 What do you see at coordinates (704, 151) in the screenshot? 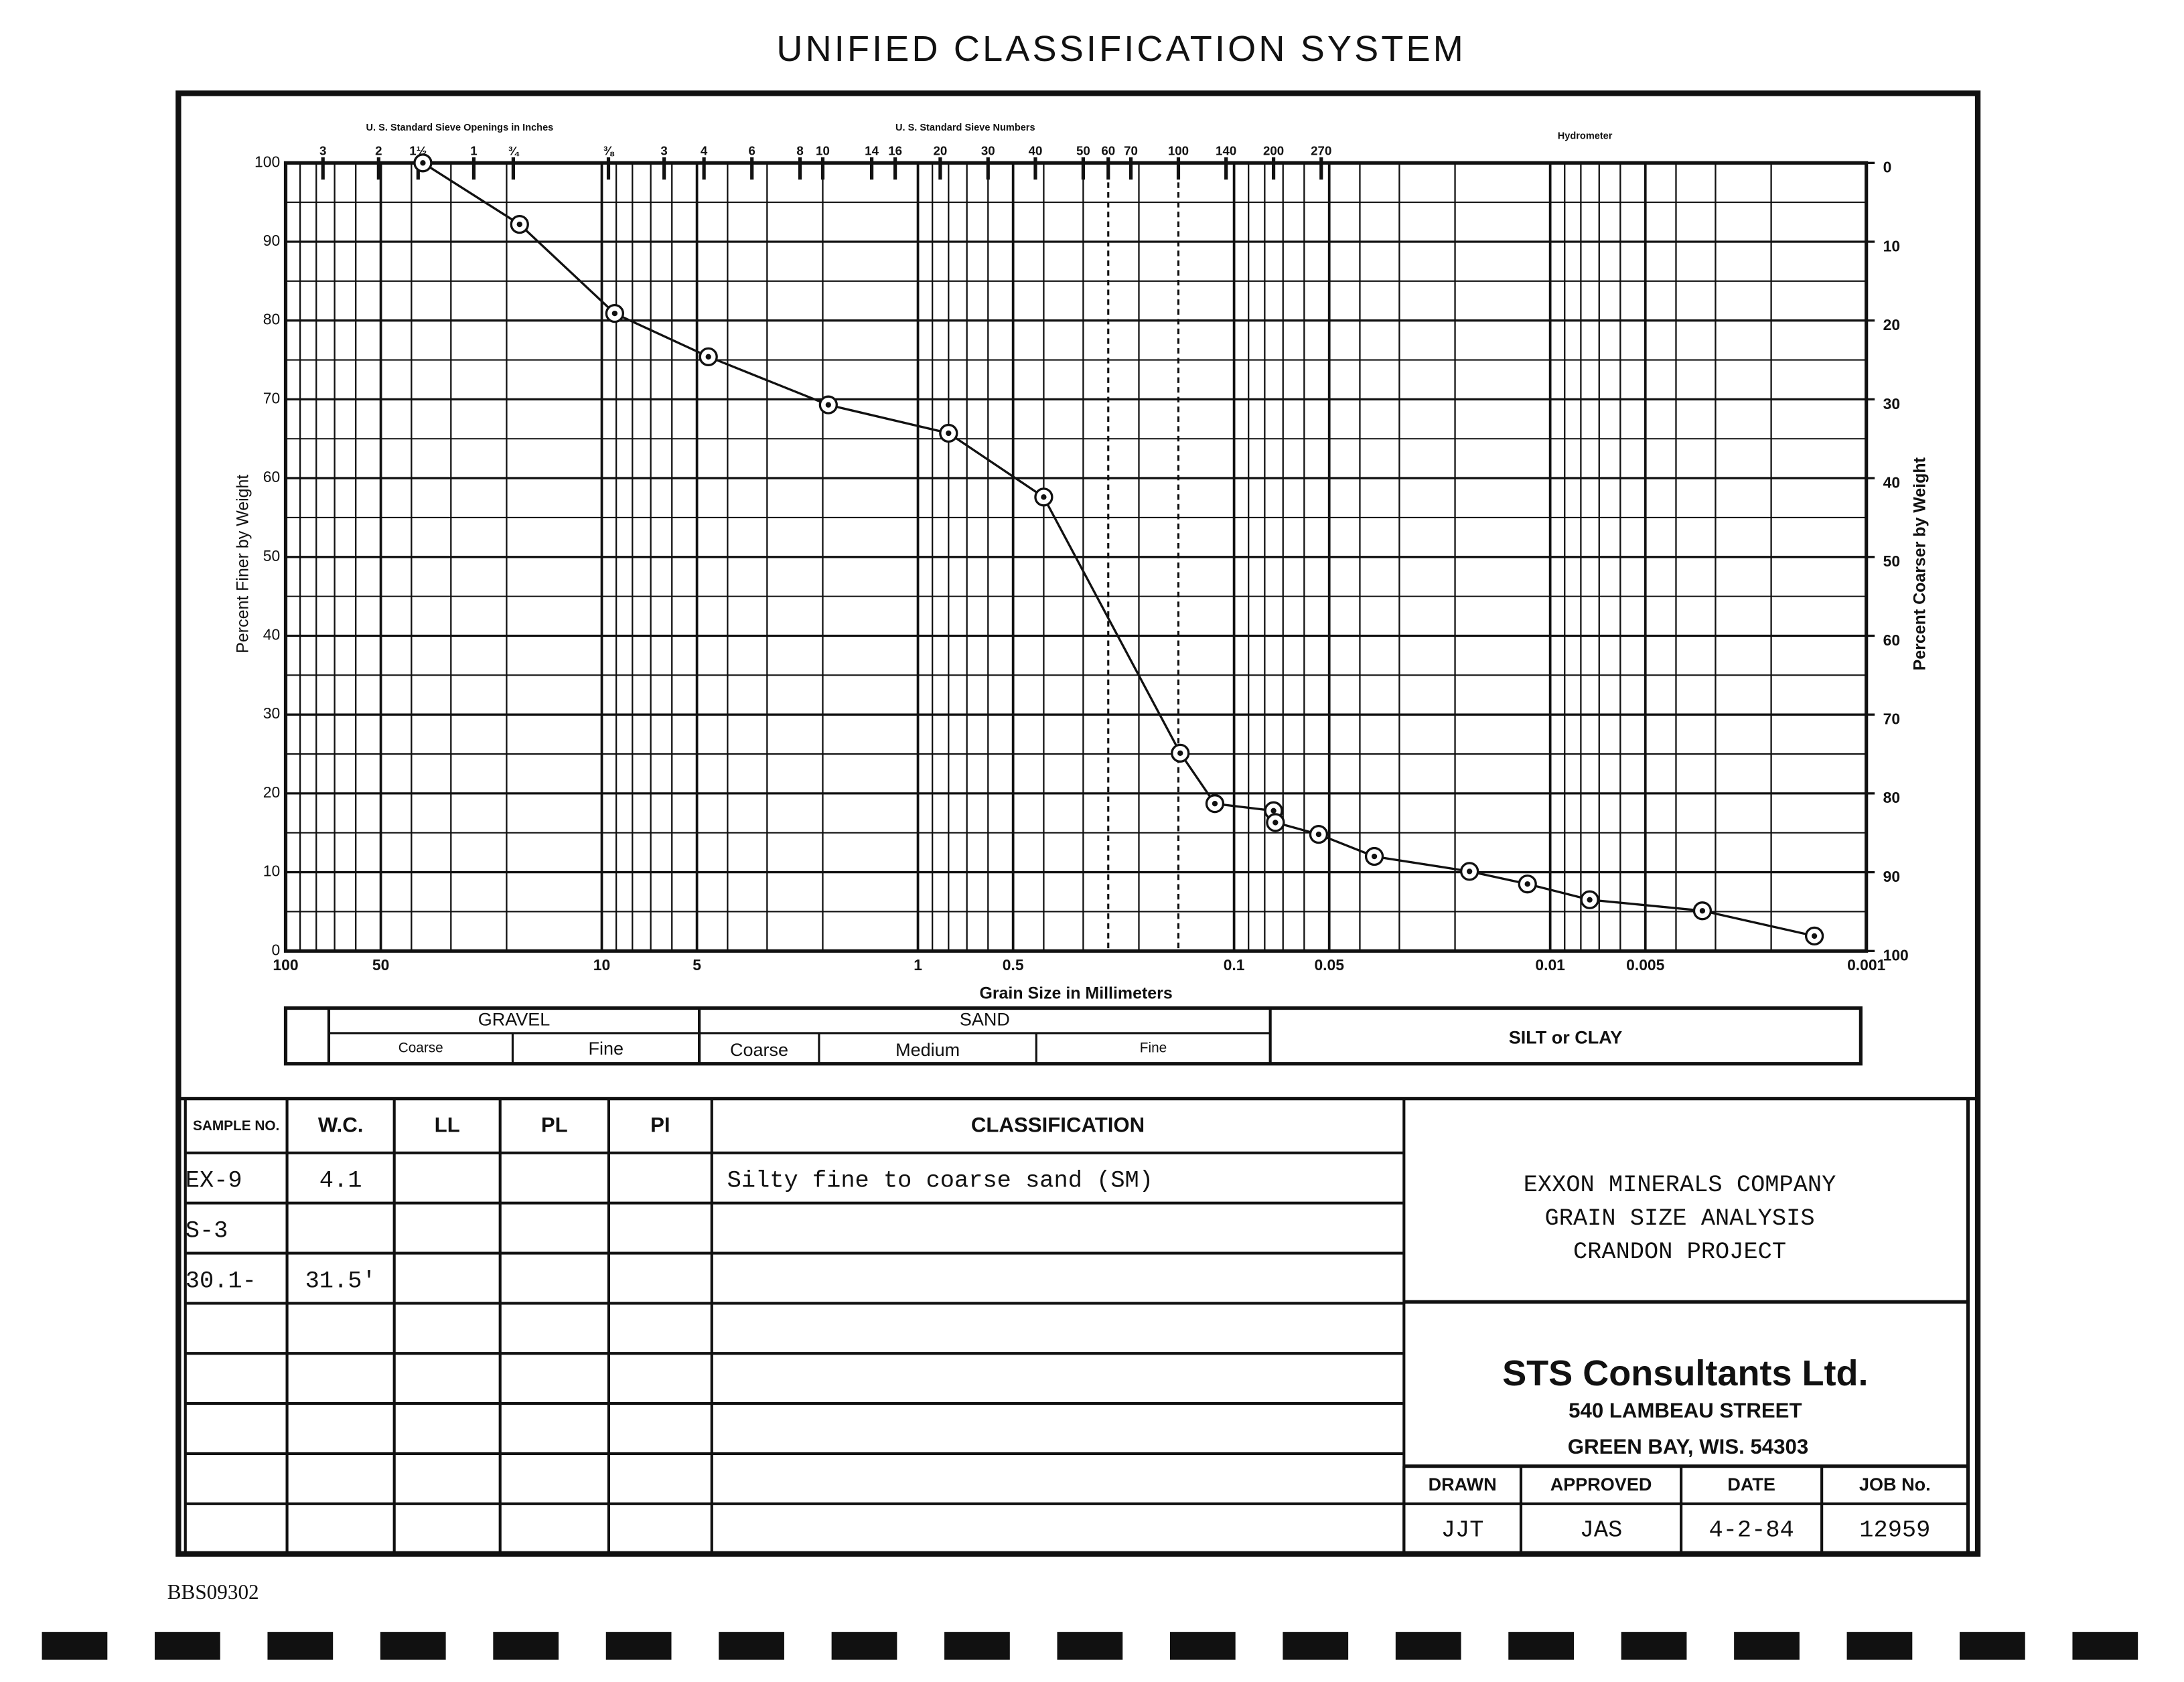
I see `x2-tick-label: 4` at bounding box center [704, 151].